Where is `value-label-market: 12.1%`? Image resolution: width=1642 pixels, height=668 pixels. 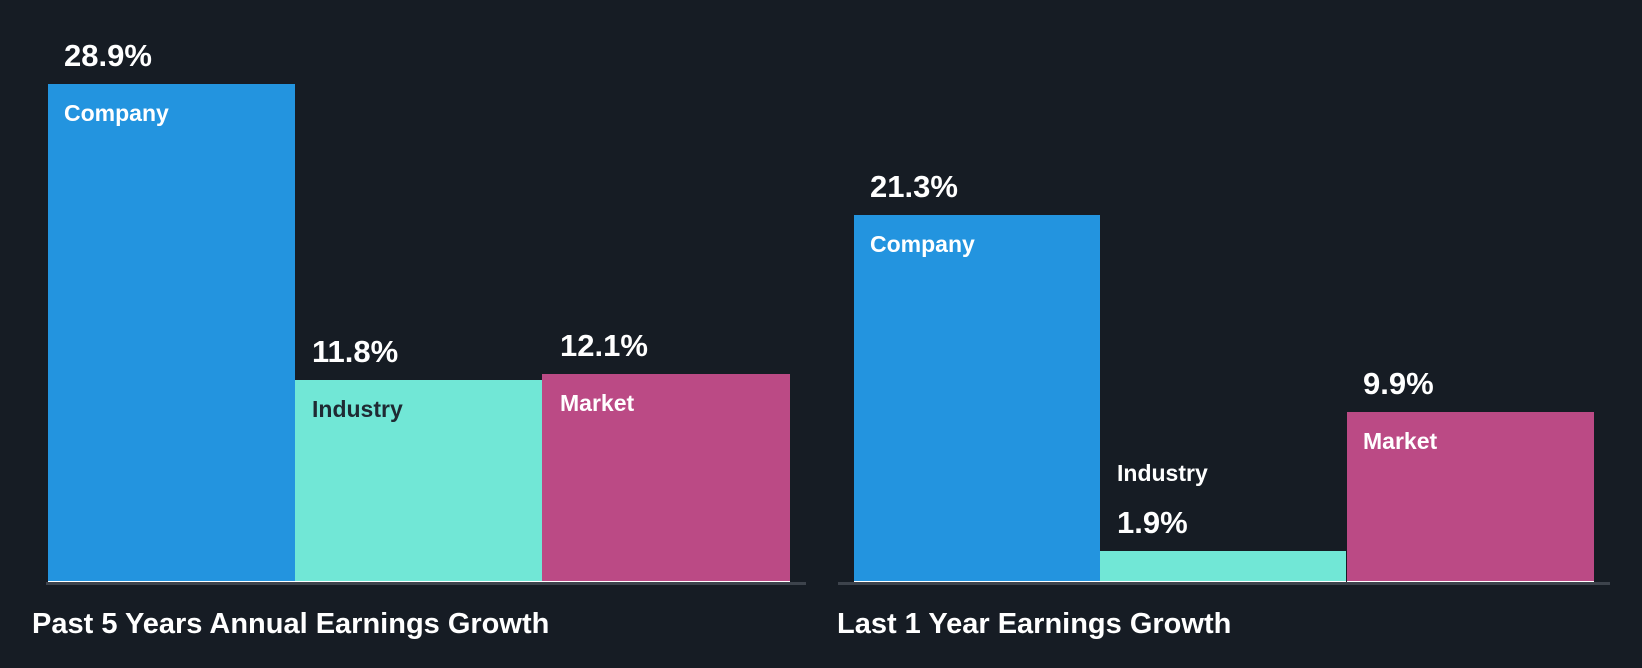 value-label-market: 12.1% is located at coordinates (604, 345).